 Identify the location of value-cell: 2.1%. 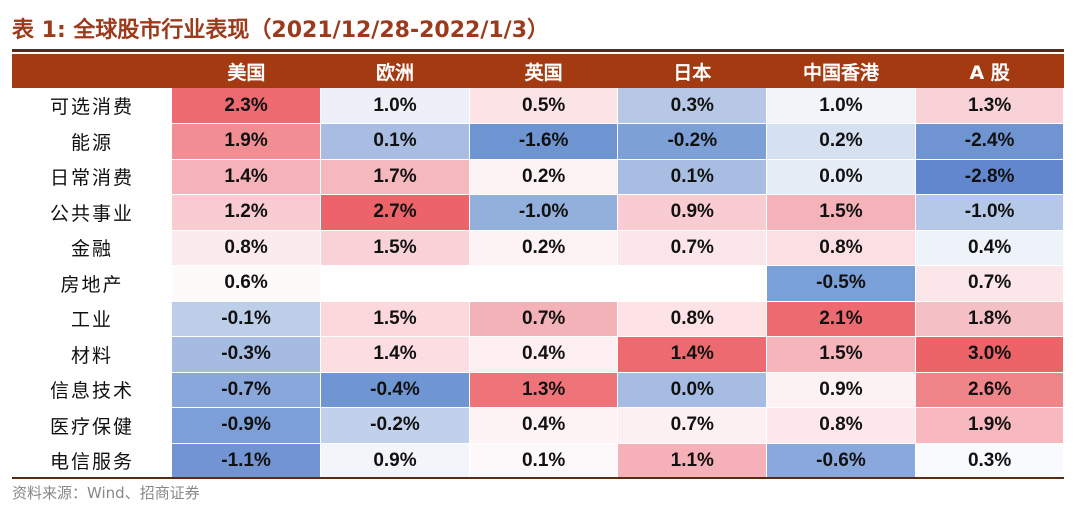
(841, 319).